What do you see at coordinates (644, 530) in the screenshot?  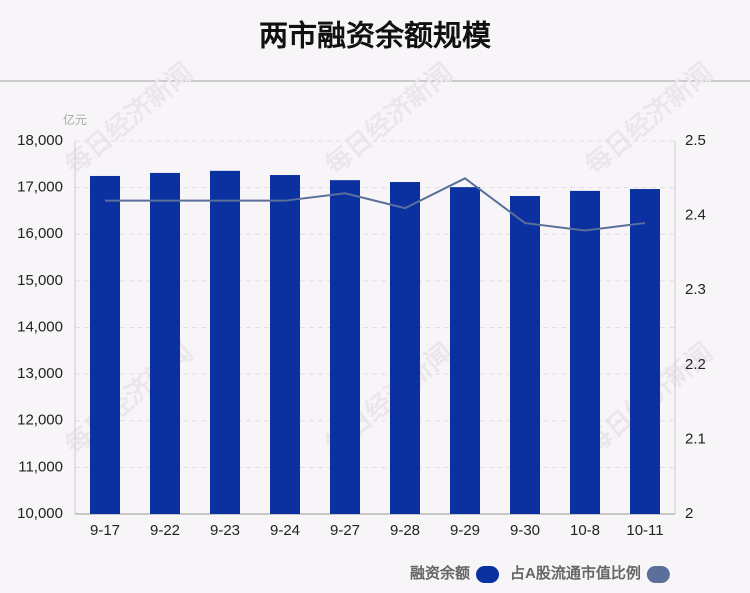 I see `x-tick-label: 10-11` at bounding box center [644, 530].